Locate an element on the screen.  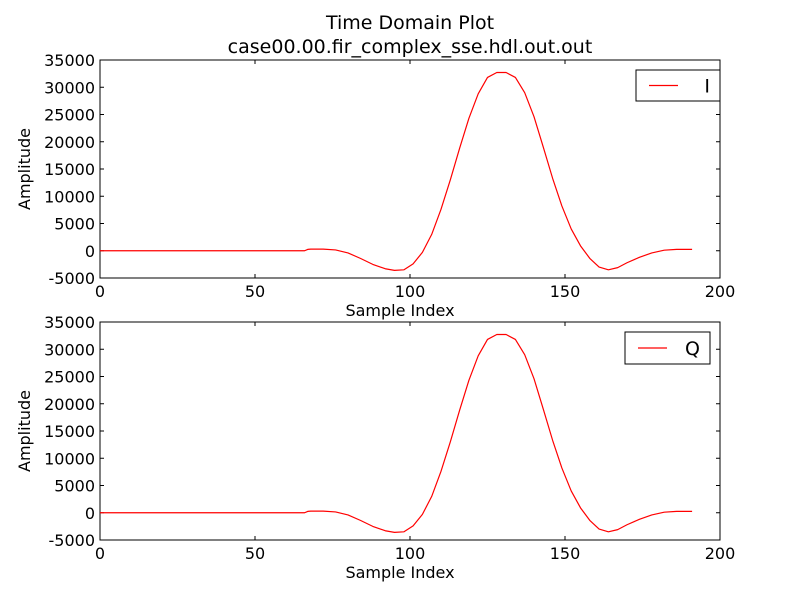
figure-title-line-2: case00.00.fir_complex_sse.hdl.out.out is located at coordinates (410, 47).